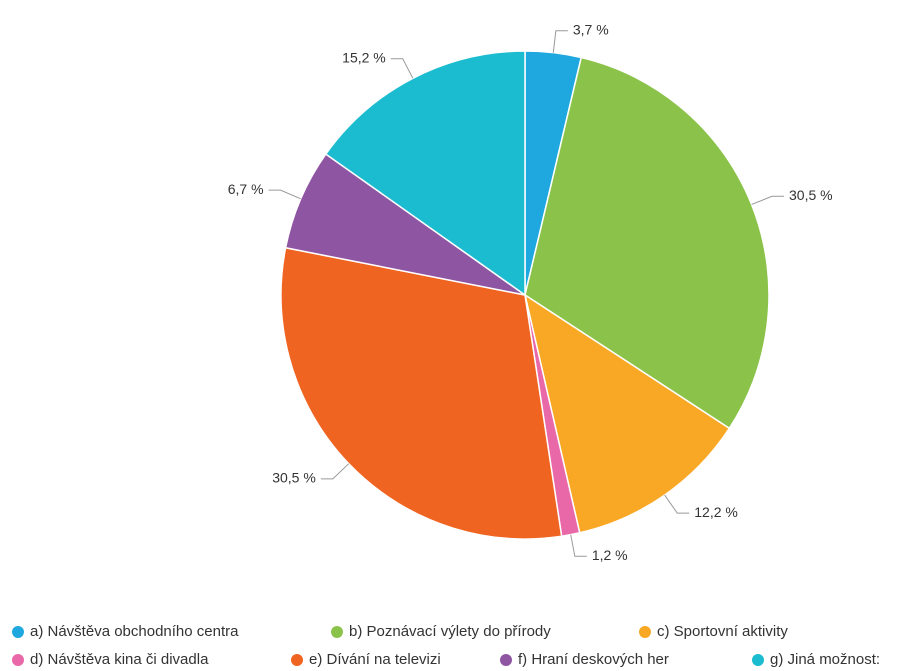  What do you see at coordinates (591, 29) in the screenshot?
I see `data-label: 3,7 %` at bounding box center [591, 29].